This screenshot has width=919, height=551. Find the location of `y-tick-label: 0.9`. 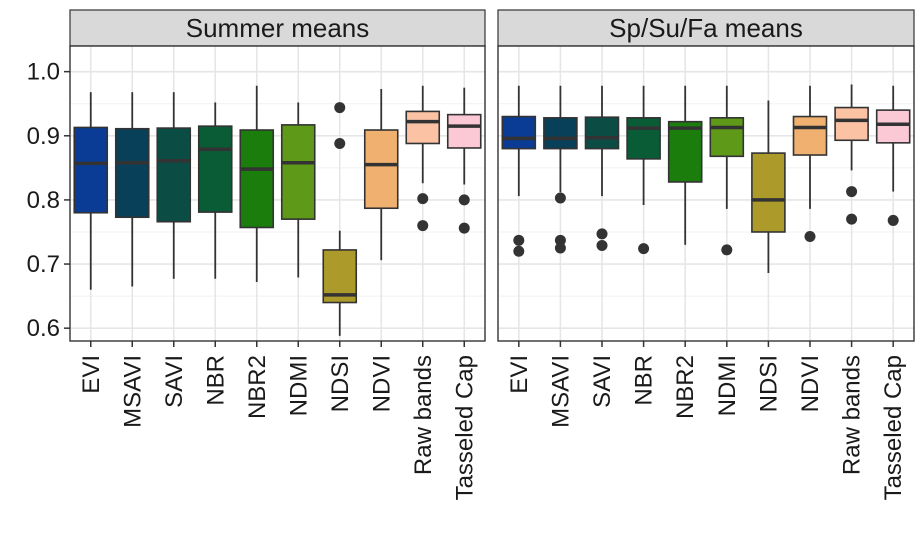

y-tick-label: 0.9 is located at coordinates (43, 136).